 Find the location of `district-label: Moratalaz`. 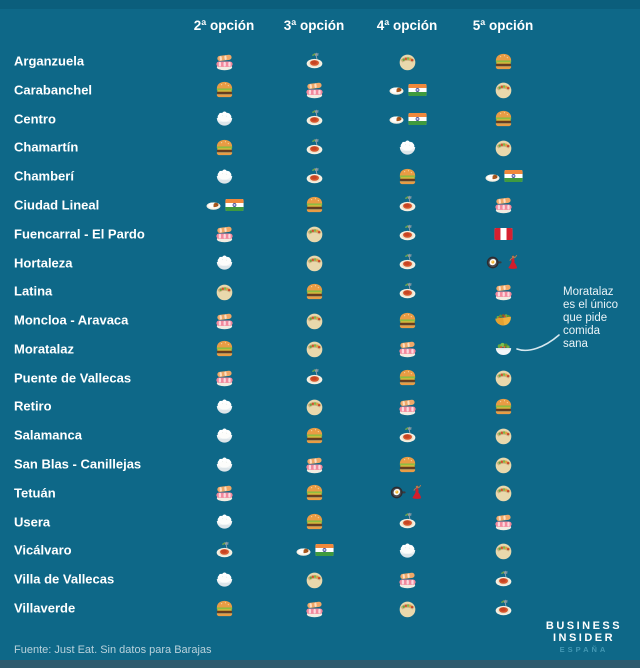

district-label: Moratalaz is located at coordinates (44, 349).